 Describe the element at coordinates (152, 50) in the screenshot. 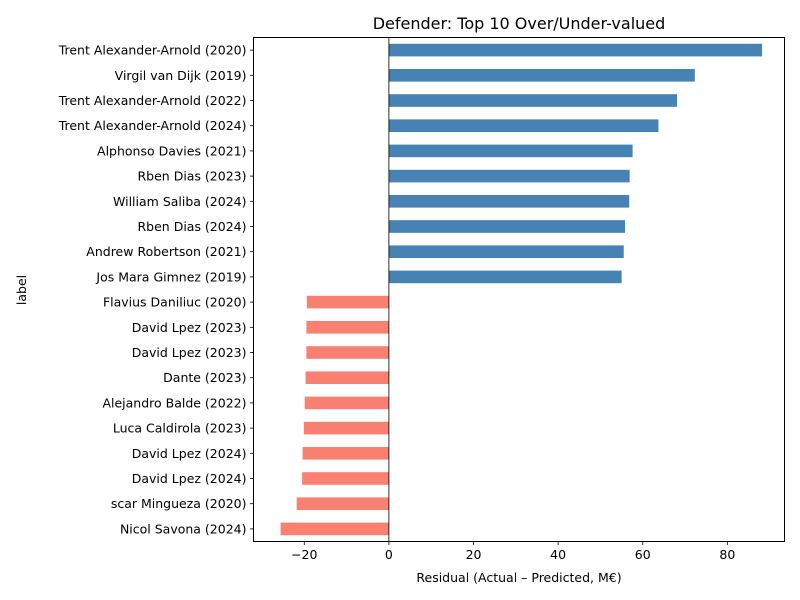

I see `y-tick-label: Trent Alexander-Arnold (2020)` at that location.